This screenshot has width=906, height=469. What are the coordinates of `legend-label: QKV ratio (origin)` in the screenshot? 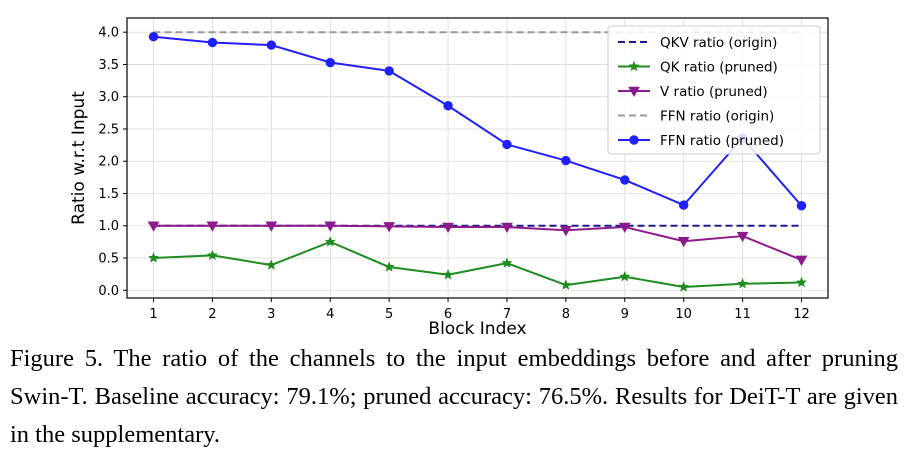 It's located at (718, 43).